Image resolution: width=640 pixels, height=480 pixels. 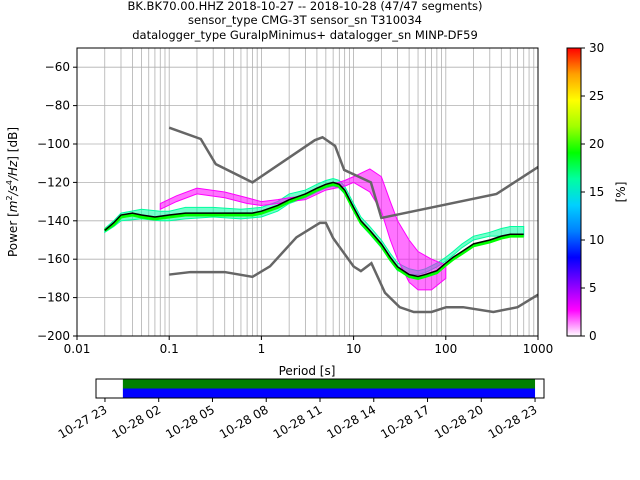 What do you see at coordinates (621, 192) in the screenshot?
I see `colorbar-label: [%]` at bounding box center [621, 192].